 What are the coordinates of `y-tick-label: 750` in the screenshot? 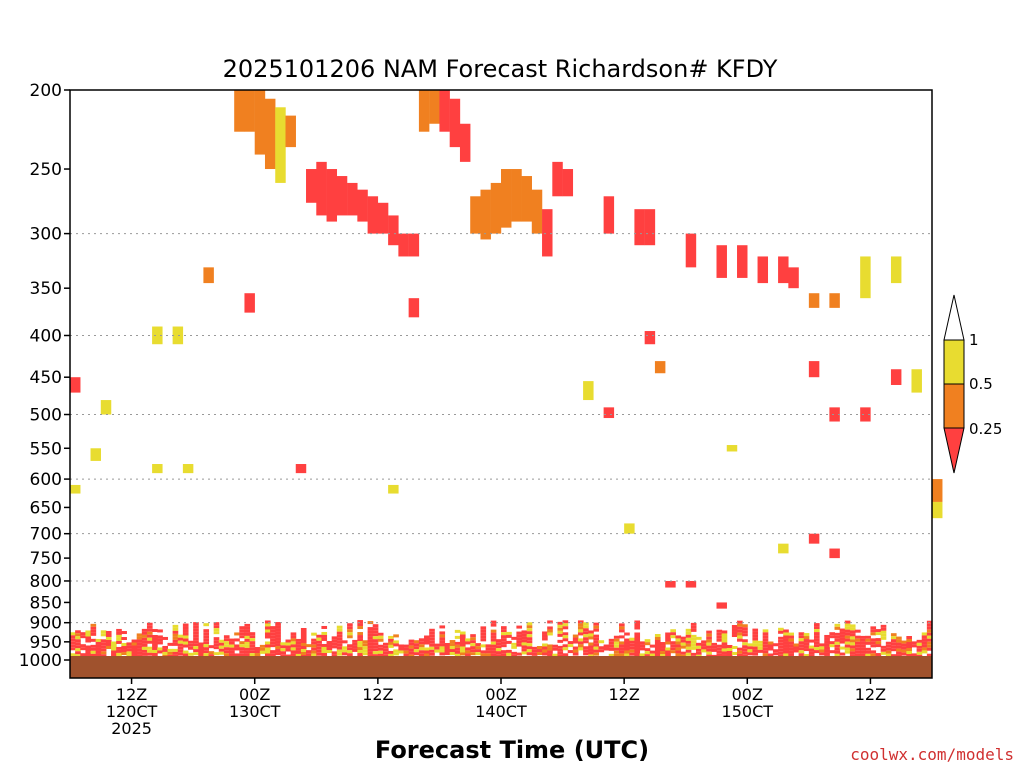 It's located at (46, 559).